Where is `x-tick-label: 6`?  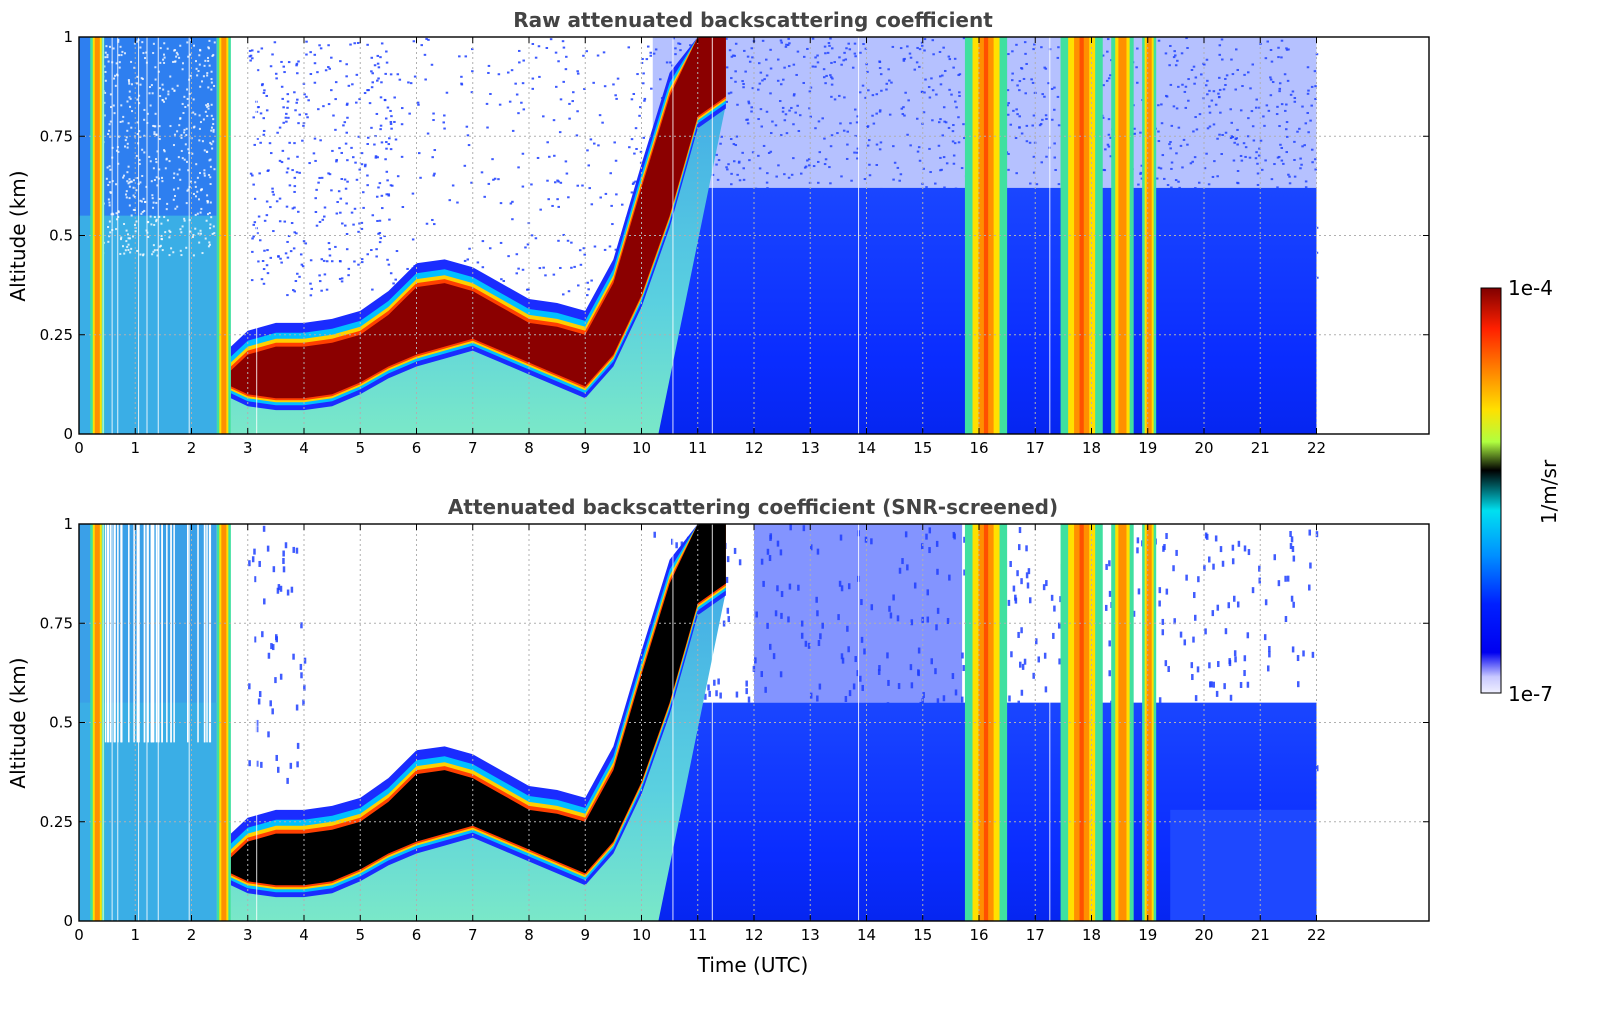 x-tick-label: 6 is located at coordinates (417, 935).